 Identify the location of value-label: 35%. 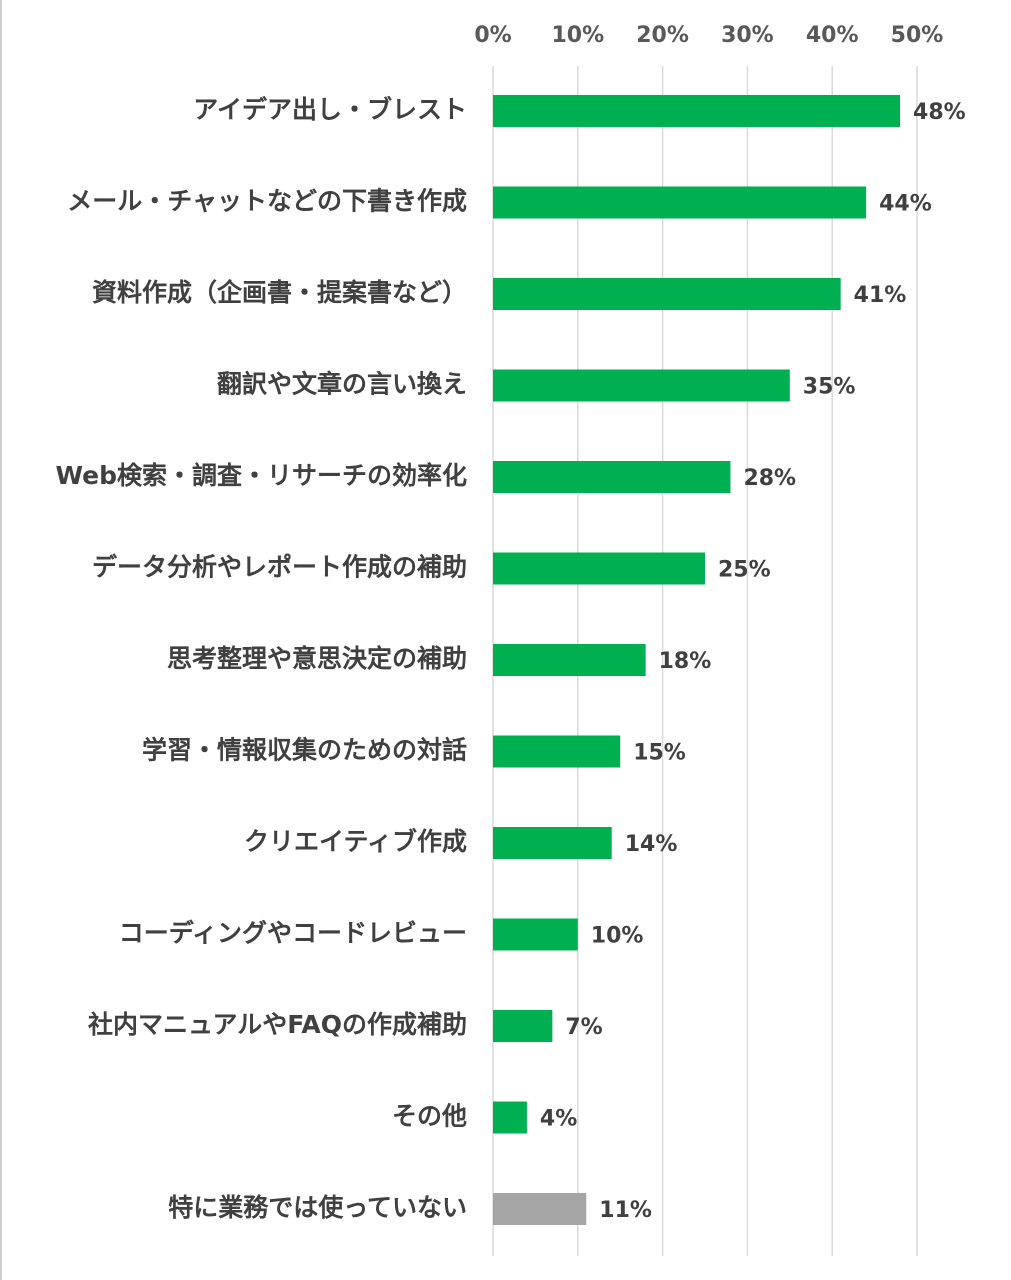
(829, 387).